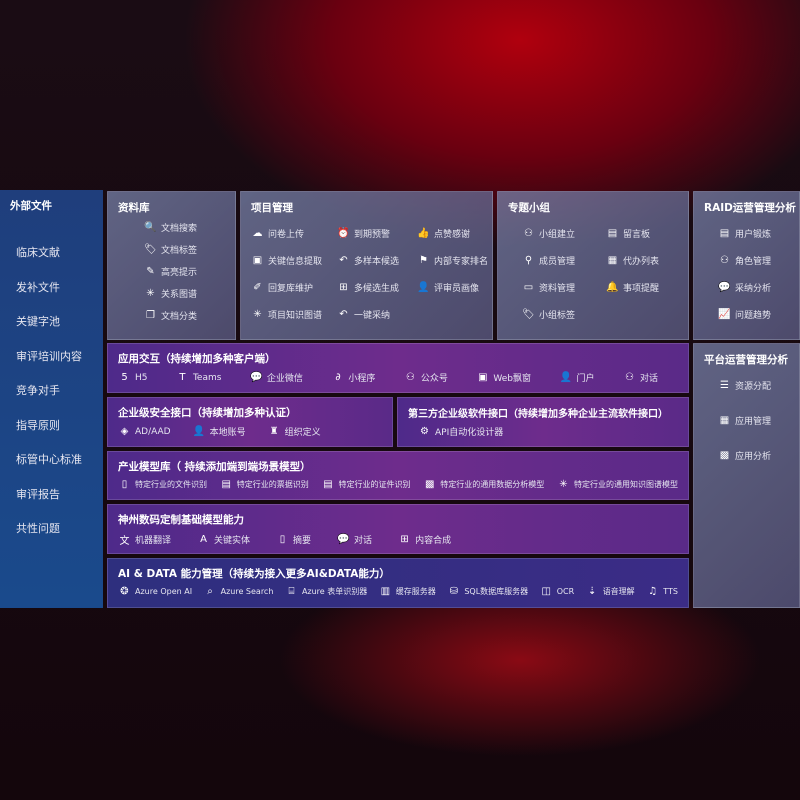  I want to click on item-label: 成员管理, so click(557, 262).